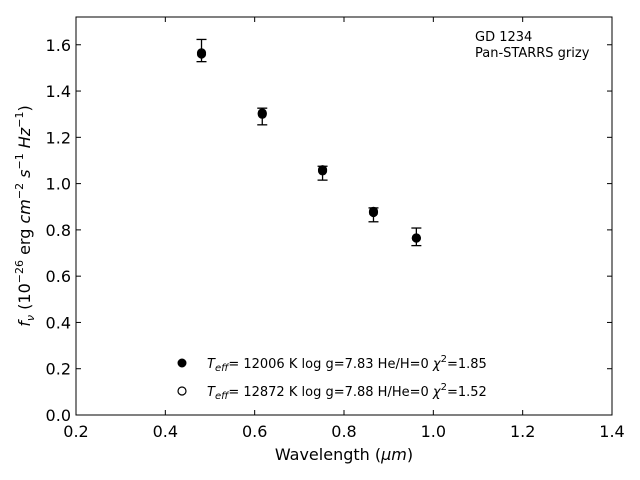  I want to click on x-tick-label: 0.2, so click(75, 431).